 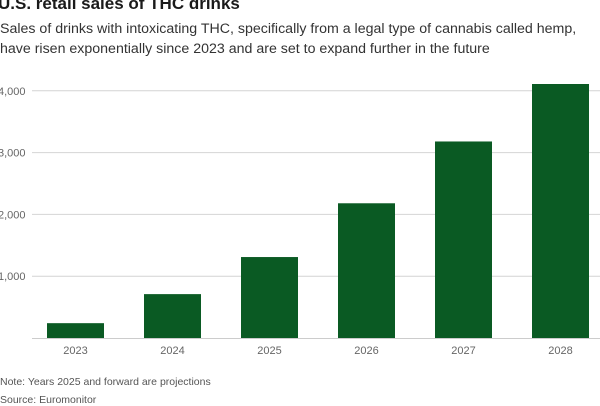 What do you see at coordinates (366, 270) in the screenshot?
I see `bar-2026` at bounding box center [366, 270].